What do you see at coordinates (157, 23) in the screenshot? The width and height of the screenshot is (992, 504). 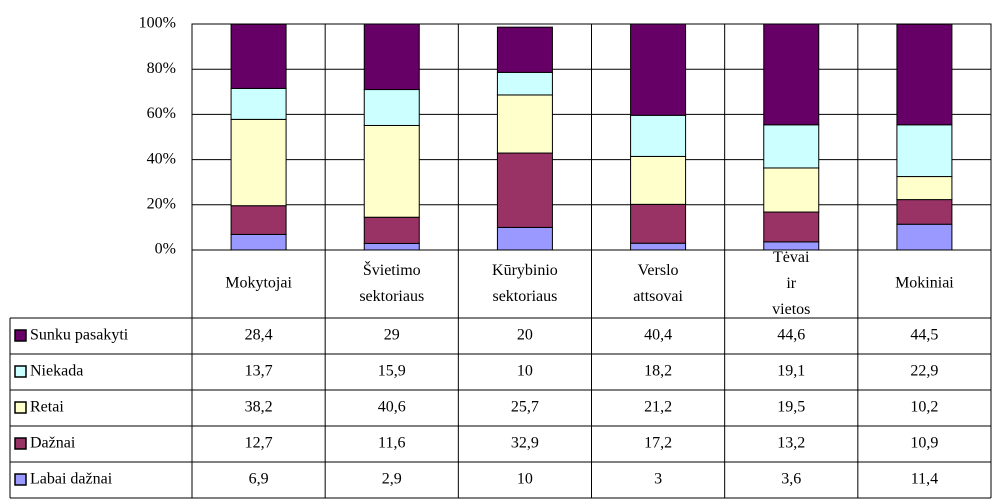 I see `y-tick-label: 100%` at bounding box center [157, 23].